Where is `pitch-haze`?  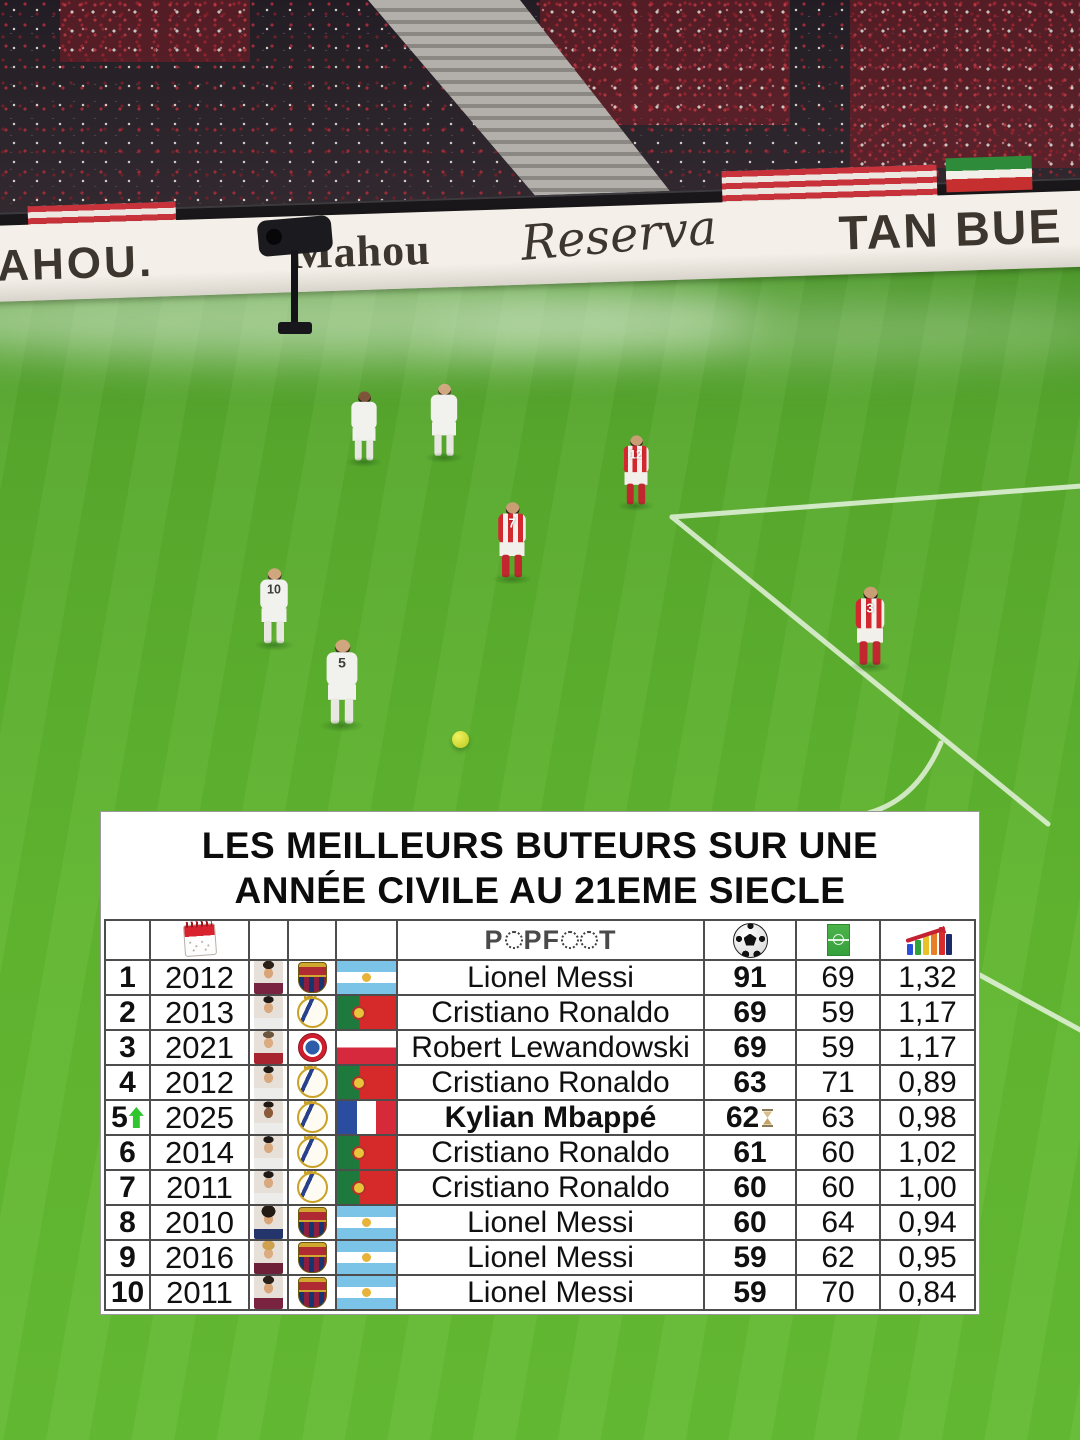
pitch-haze is located at coordinates (755, 331).